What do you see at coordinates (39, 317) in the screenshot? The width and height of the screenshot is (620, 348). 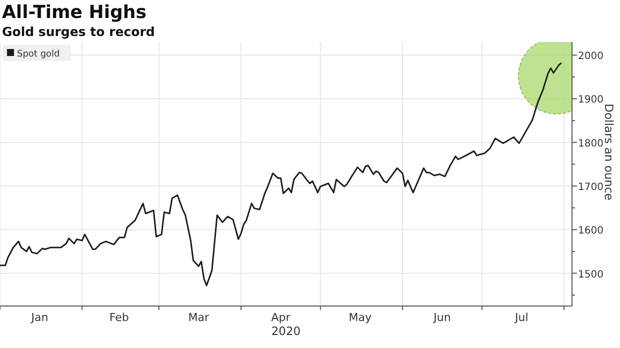 I see `x-tick-label: Jan` at bounding box center [39, 317].